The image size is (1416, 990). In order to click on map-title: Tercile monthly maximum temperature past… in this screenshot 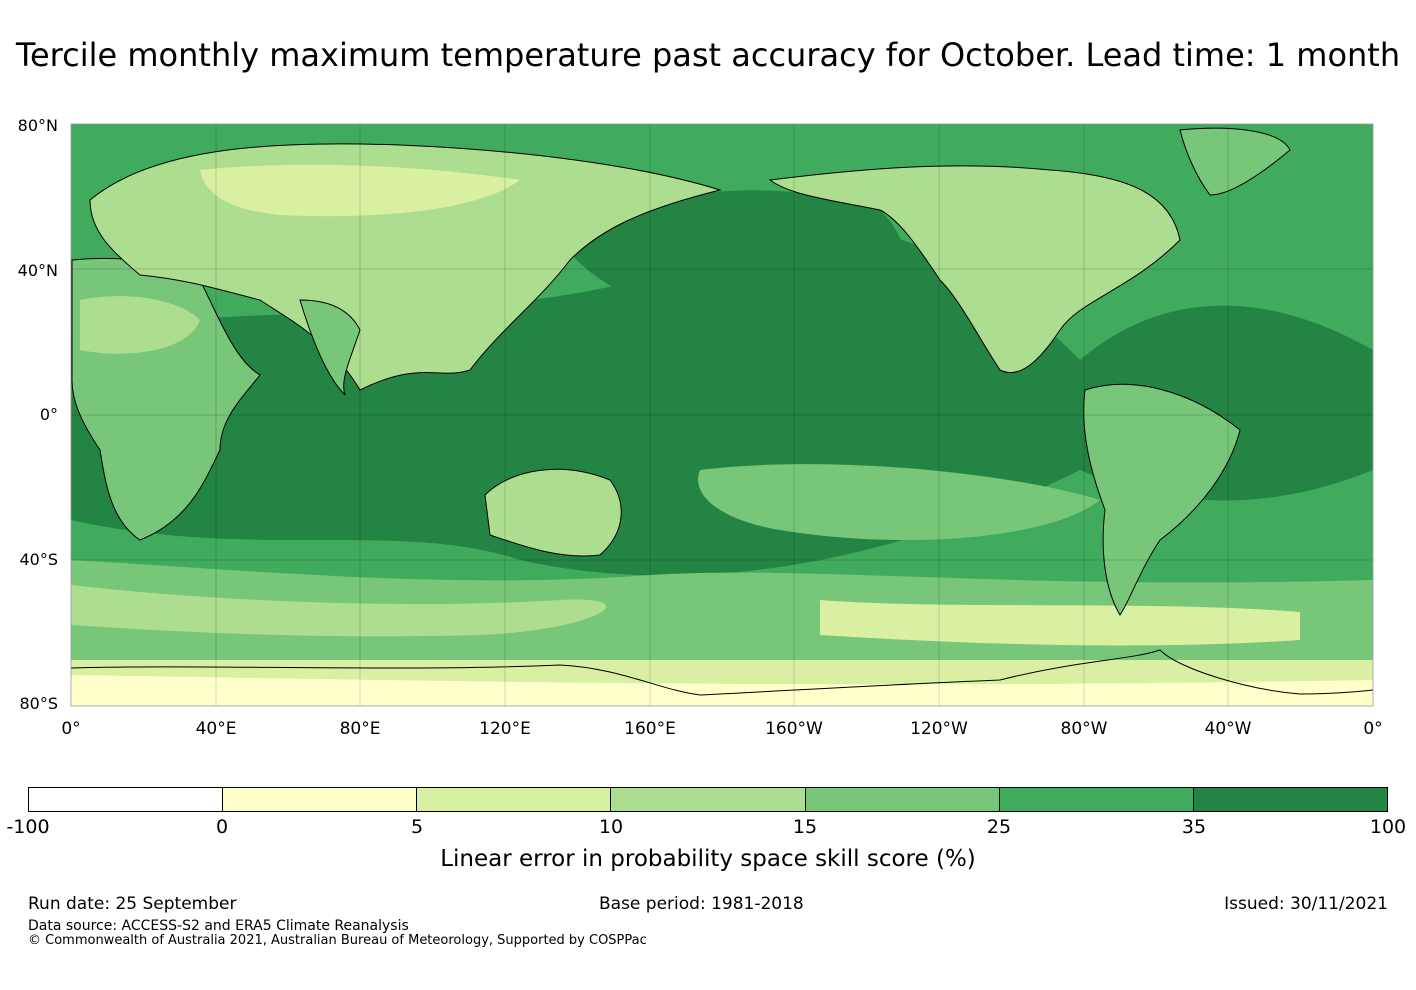, I will do `click(708, 55)`.